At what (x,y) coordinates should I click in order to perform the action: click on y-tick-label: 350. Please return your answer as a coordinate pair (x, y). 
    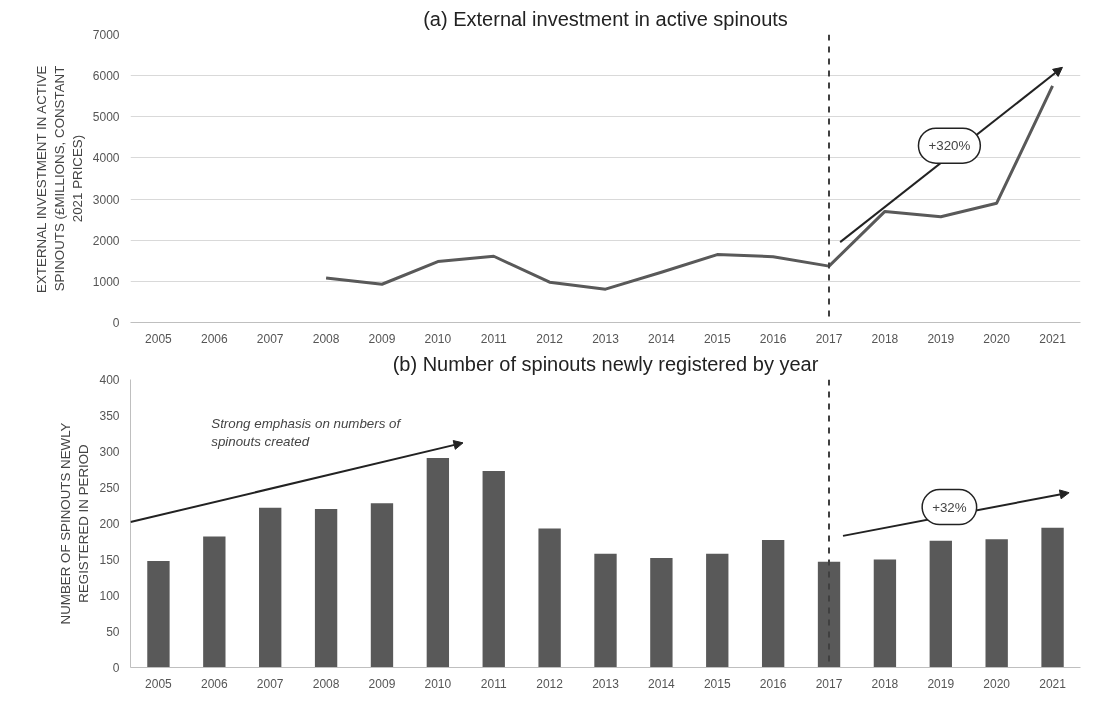
    Looking at the image, I should click on (109, 416).